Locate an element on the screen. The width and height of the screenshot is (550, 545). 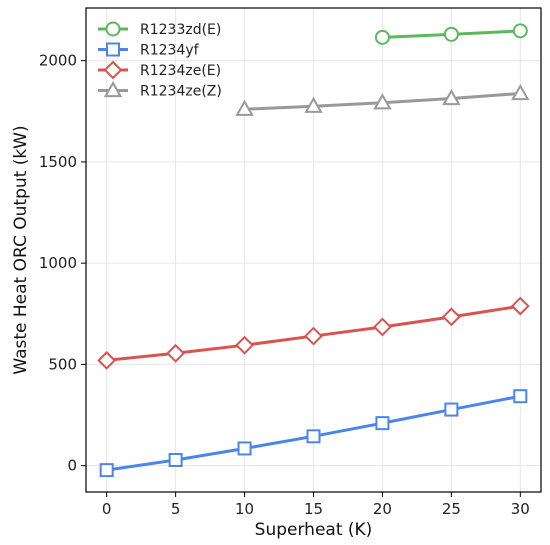
y-tick-label: 1500 is located at coordinates (58, 162).